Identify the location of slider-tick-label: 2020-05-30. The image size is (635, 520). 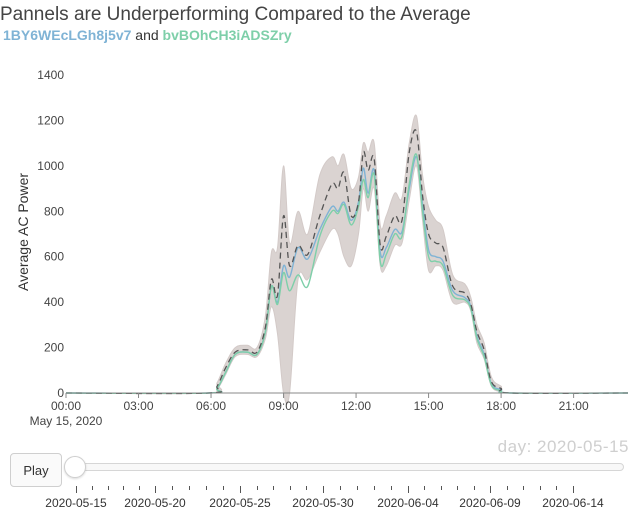
(323, 503).